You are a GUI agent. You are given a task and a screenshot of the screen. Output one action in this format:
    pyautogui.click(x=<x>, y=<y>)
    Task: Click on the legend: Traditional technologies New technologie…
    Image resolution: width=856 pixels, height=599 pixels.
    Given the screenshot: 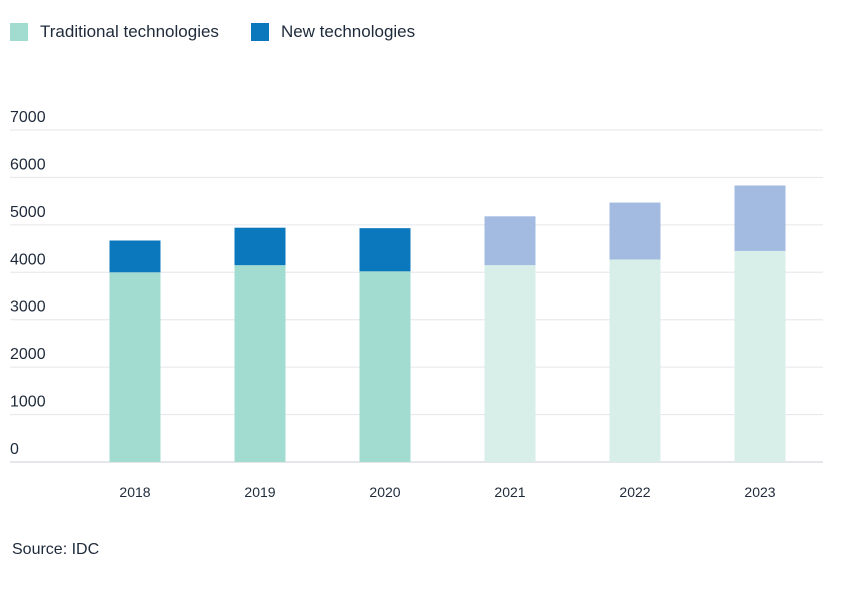 What is the action you would take?
    pyautogui.click(x=228, y=32)
    